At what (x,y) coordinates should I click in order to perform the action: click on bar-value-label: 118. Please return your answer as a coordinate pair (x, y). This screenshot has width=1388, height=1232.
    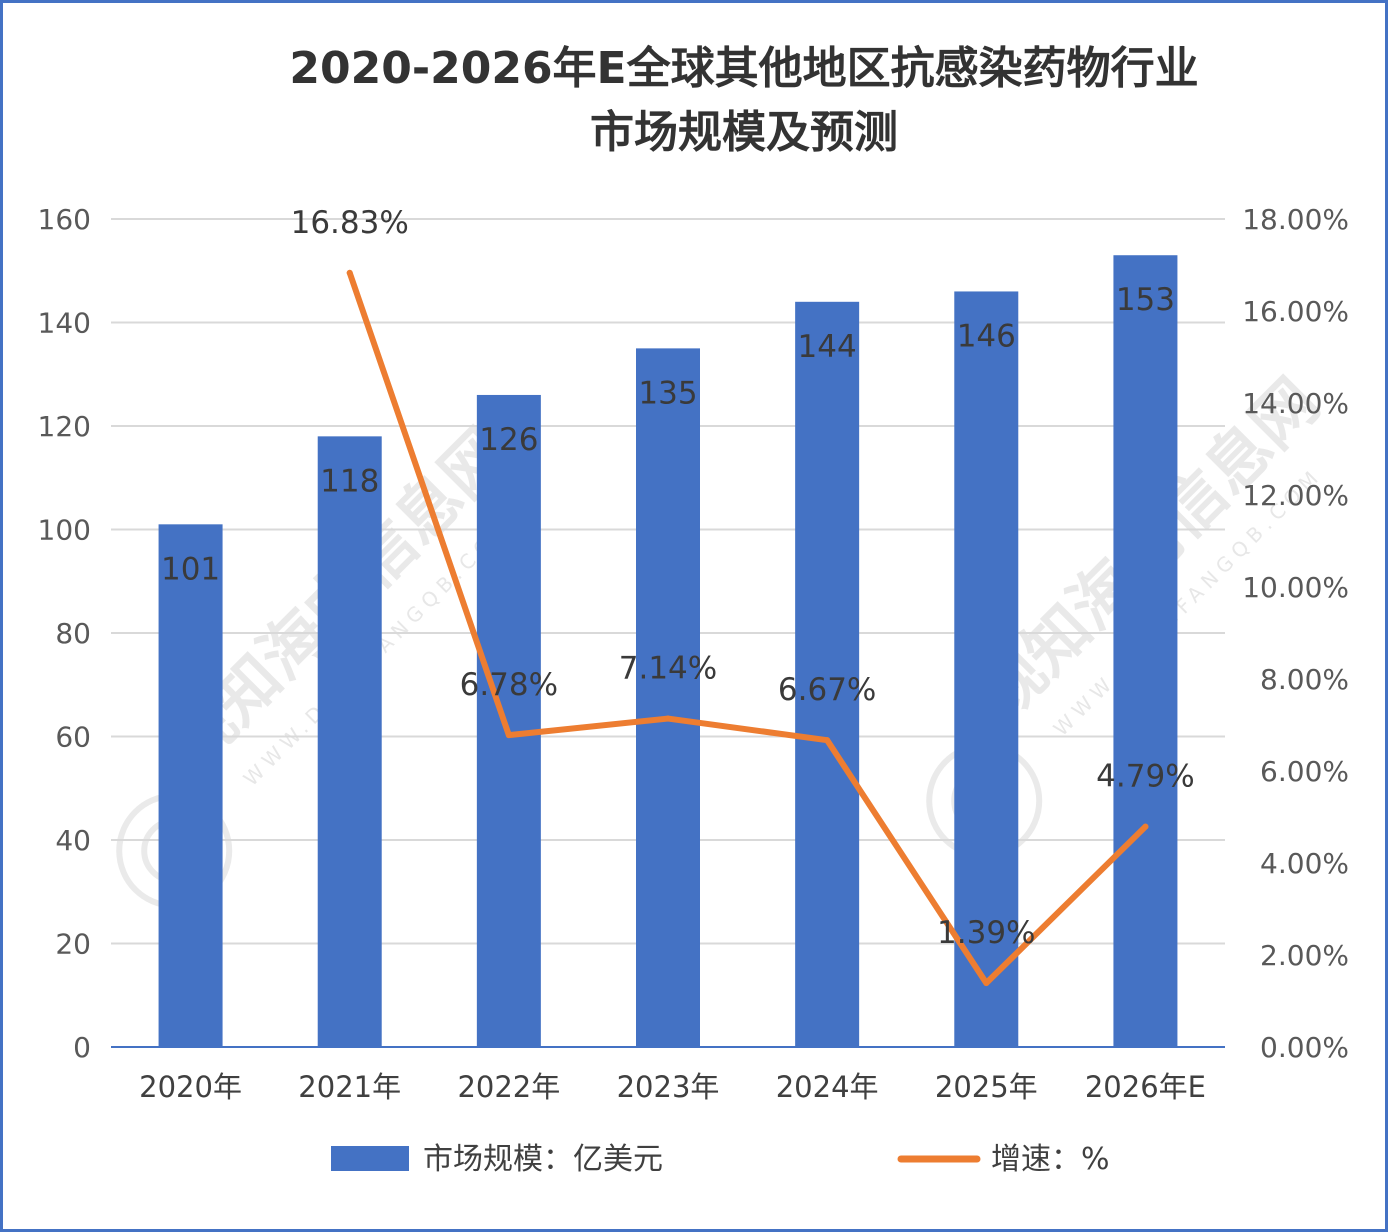
    Looking at the image, I should click on (349, 481).